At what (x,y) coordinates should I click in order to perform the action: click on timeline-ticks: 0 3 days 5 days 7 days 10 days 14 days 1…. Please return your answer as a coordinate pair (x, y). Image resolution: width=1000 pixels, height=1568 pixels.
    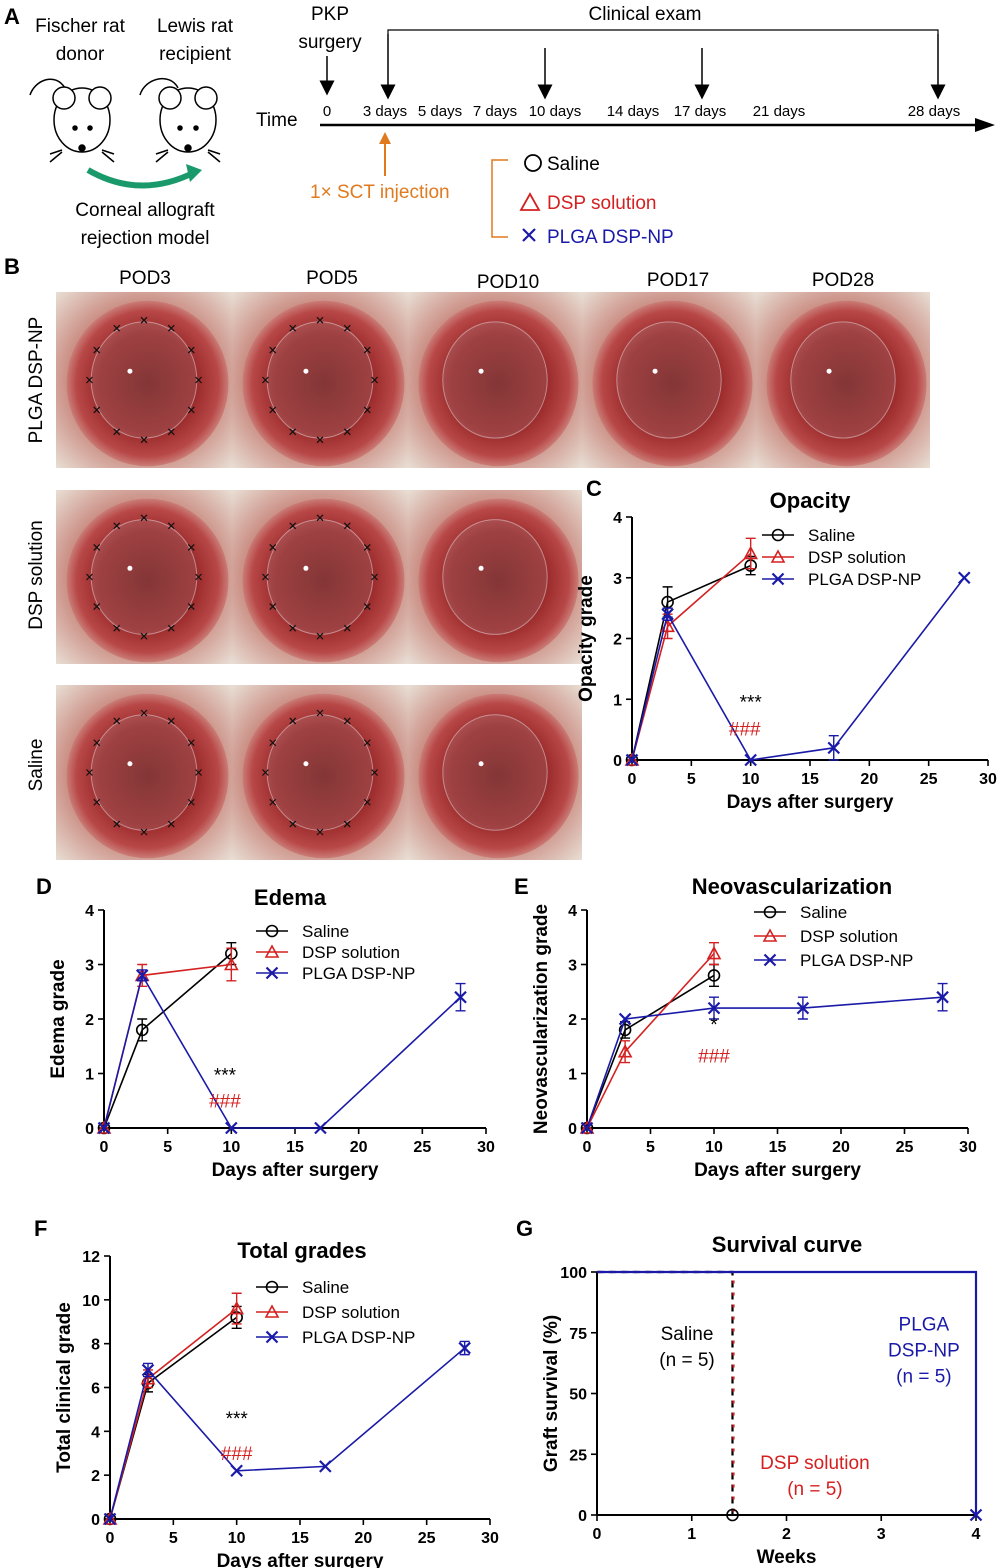
    Looking at the image, I should click on (641, 111).